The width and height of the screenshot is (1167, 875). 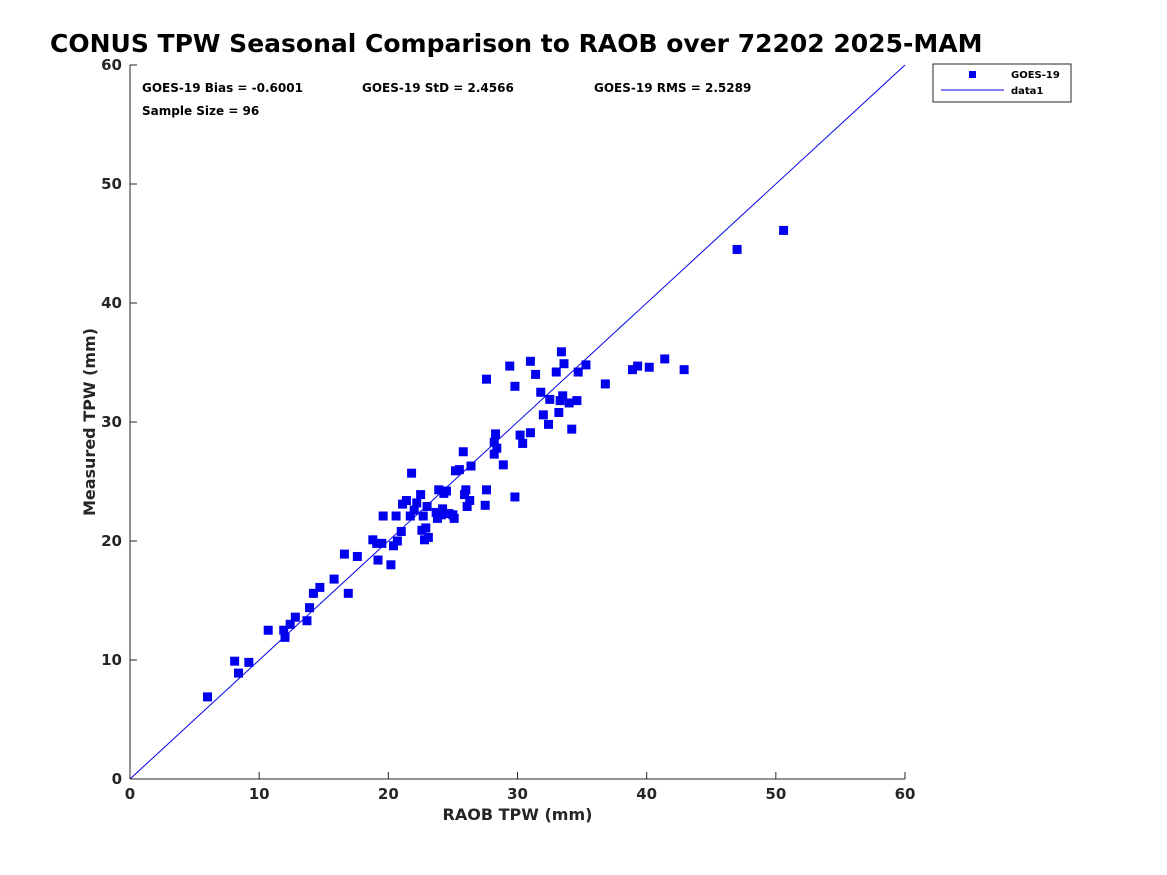 I want to click on std-annotation: GOES-19 StD = 2.4566, so click(x=438, y=88).